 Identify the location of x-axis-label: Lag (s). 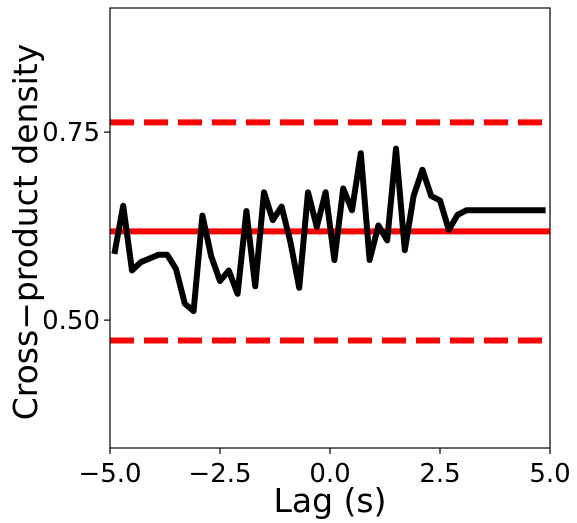
(330, 500).